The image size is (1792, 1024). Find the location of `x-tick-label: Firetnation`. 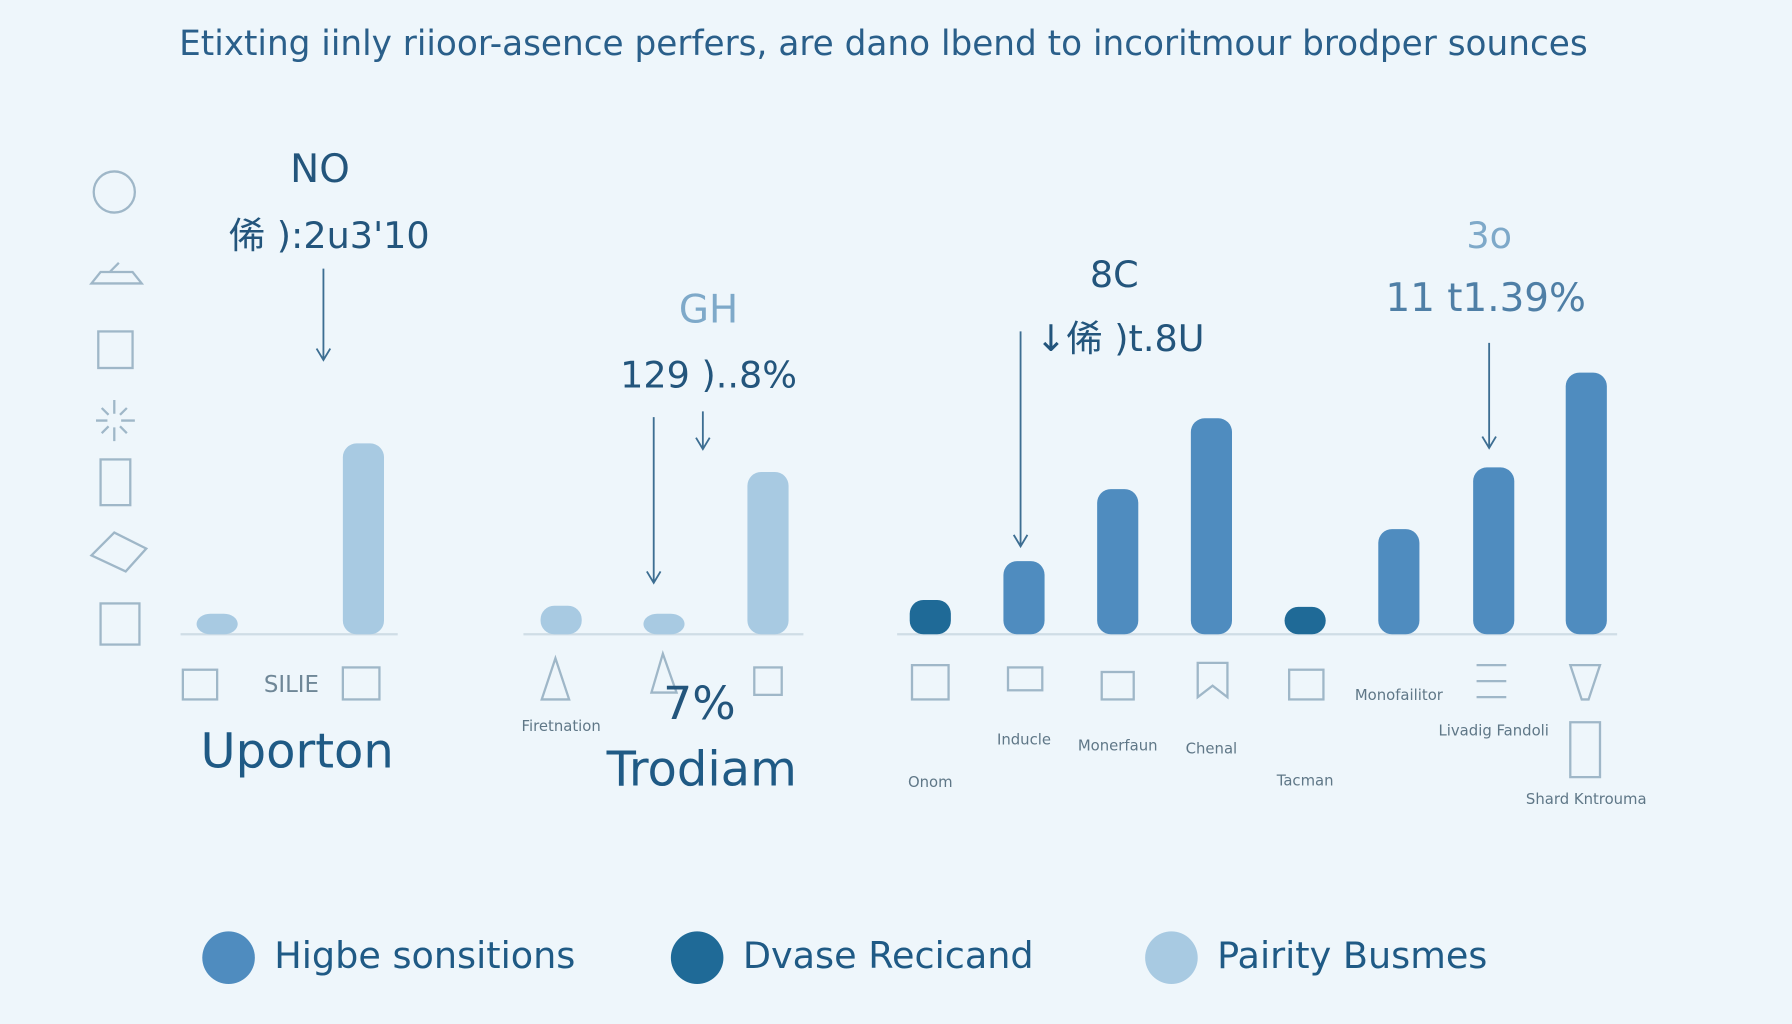

x-tick-label: Firetnation is located at coordinates (561, 726).